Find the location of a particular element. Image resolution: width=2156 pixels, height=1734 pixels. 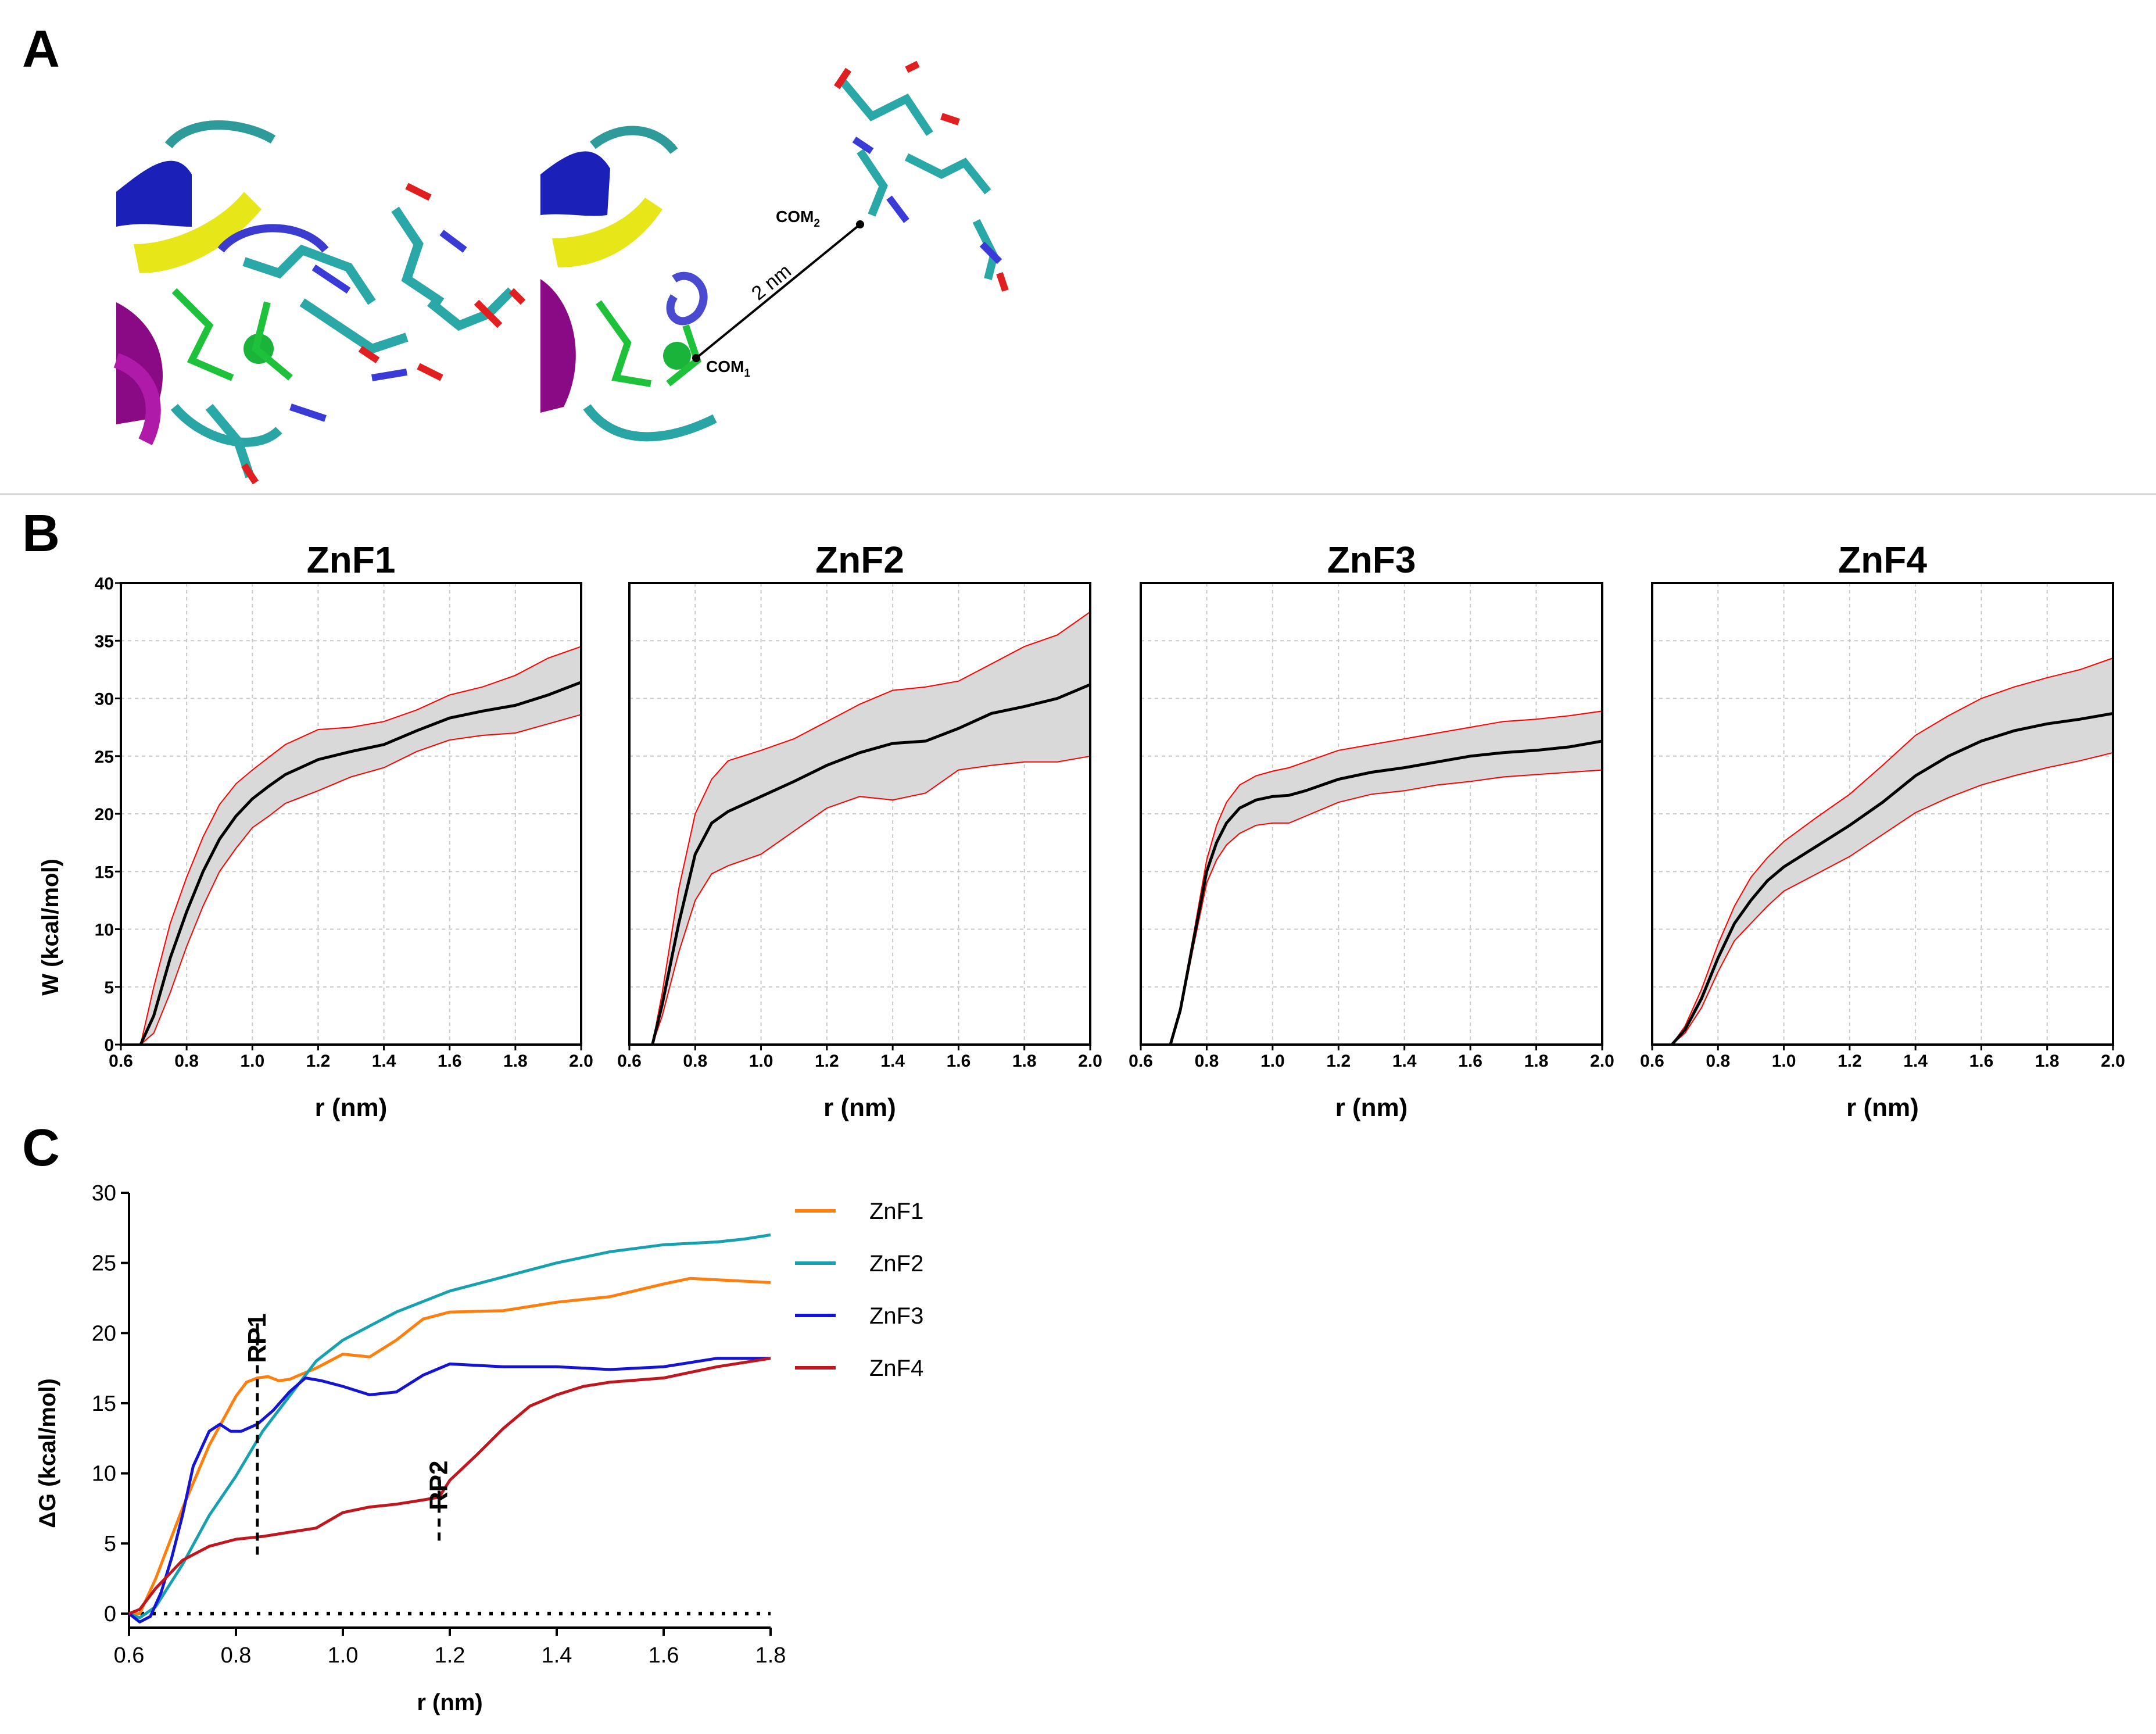

series-line-znf3 is located at coordinates (449, 1491).